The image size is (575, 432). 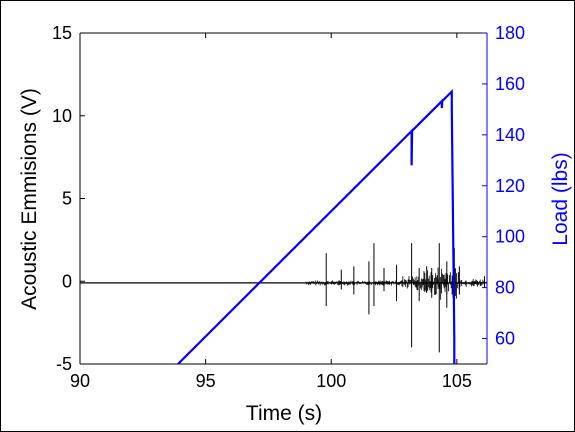 What do you see at coordinates (510, 186) in the screenshot?
I see `y-right-tick-label: 120` at bounding box center [510, 186].